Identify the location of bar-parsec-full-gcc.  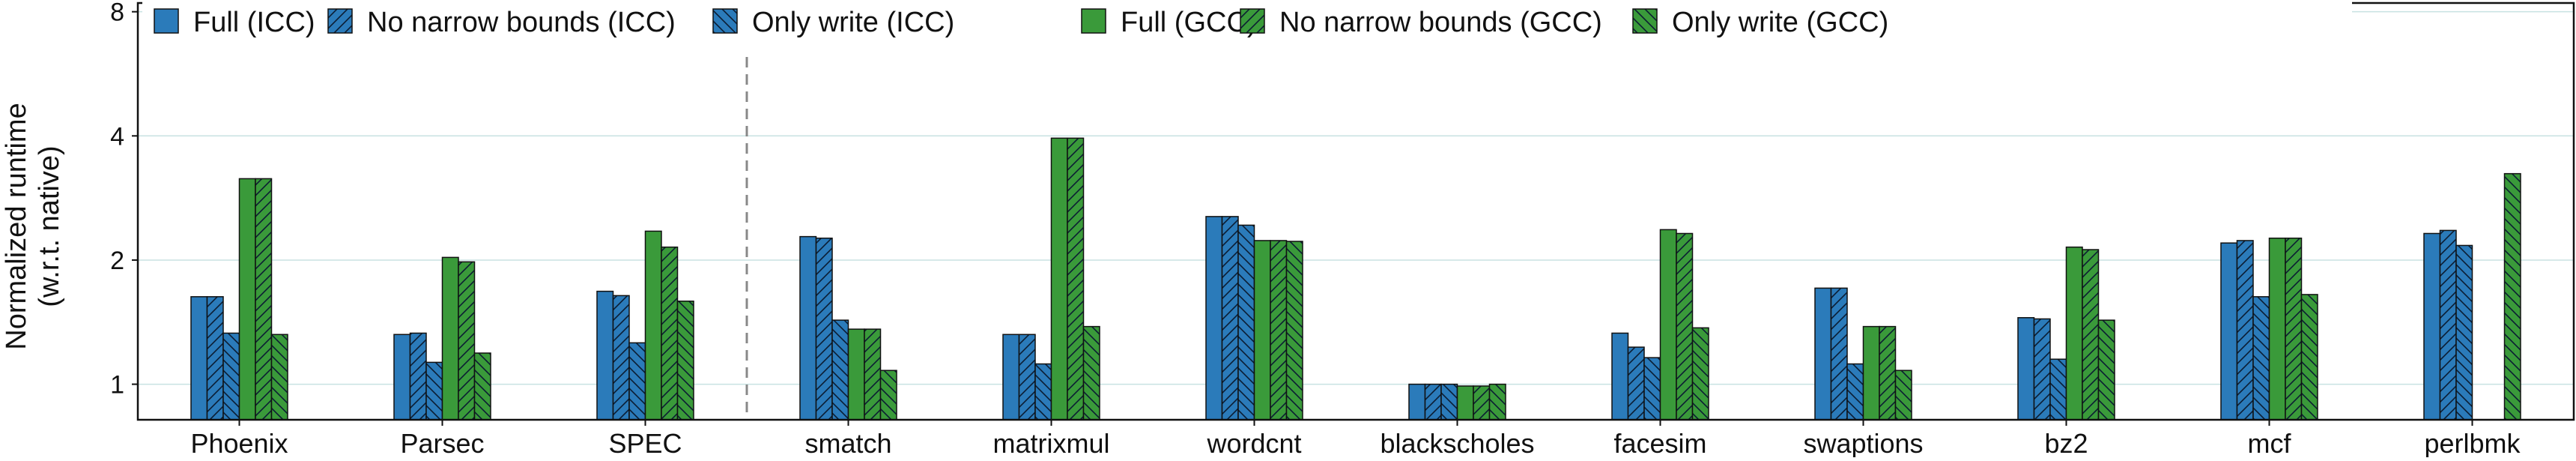
(450, 338).